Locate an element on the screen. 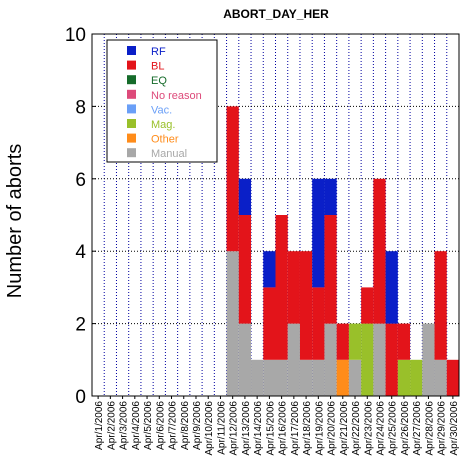 Image resolution: width=470 pixels, height=468 pixels. y-tick-label: 6 is located at coordinates (80, 180).